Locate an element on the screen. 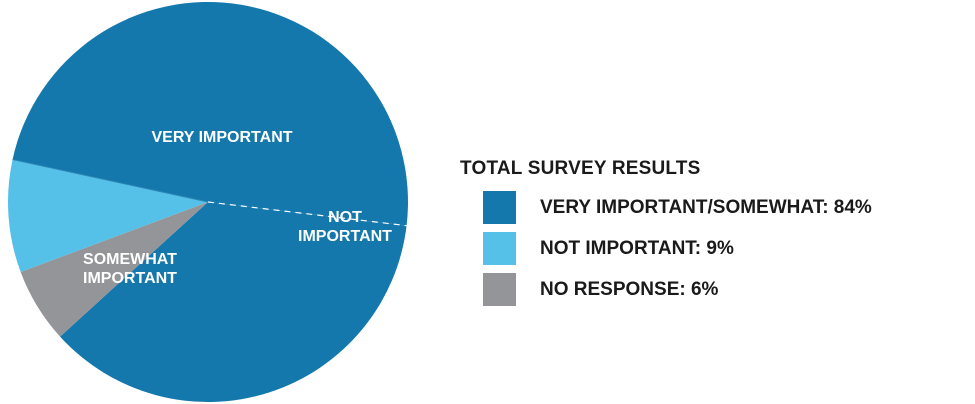 The image size is (975, 404). chart-title: TOTAL SURVEY RESULTS is located at coordinates (580, 168).